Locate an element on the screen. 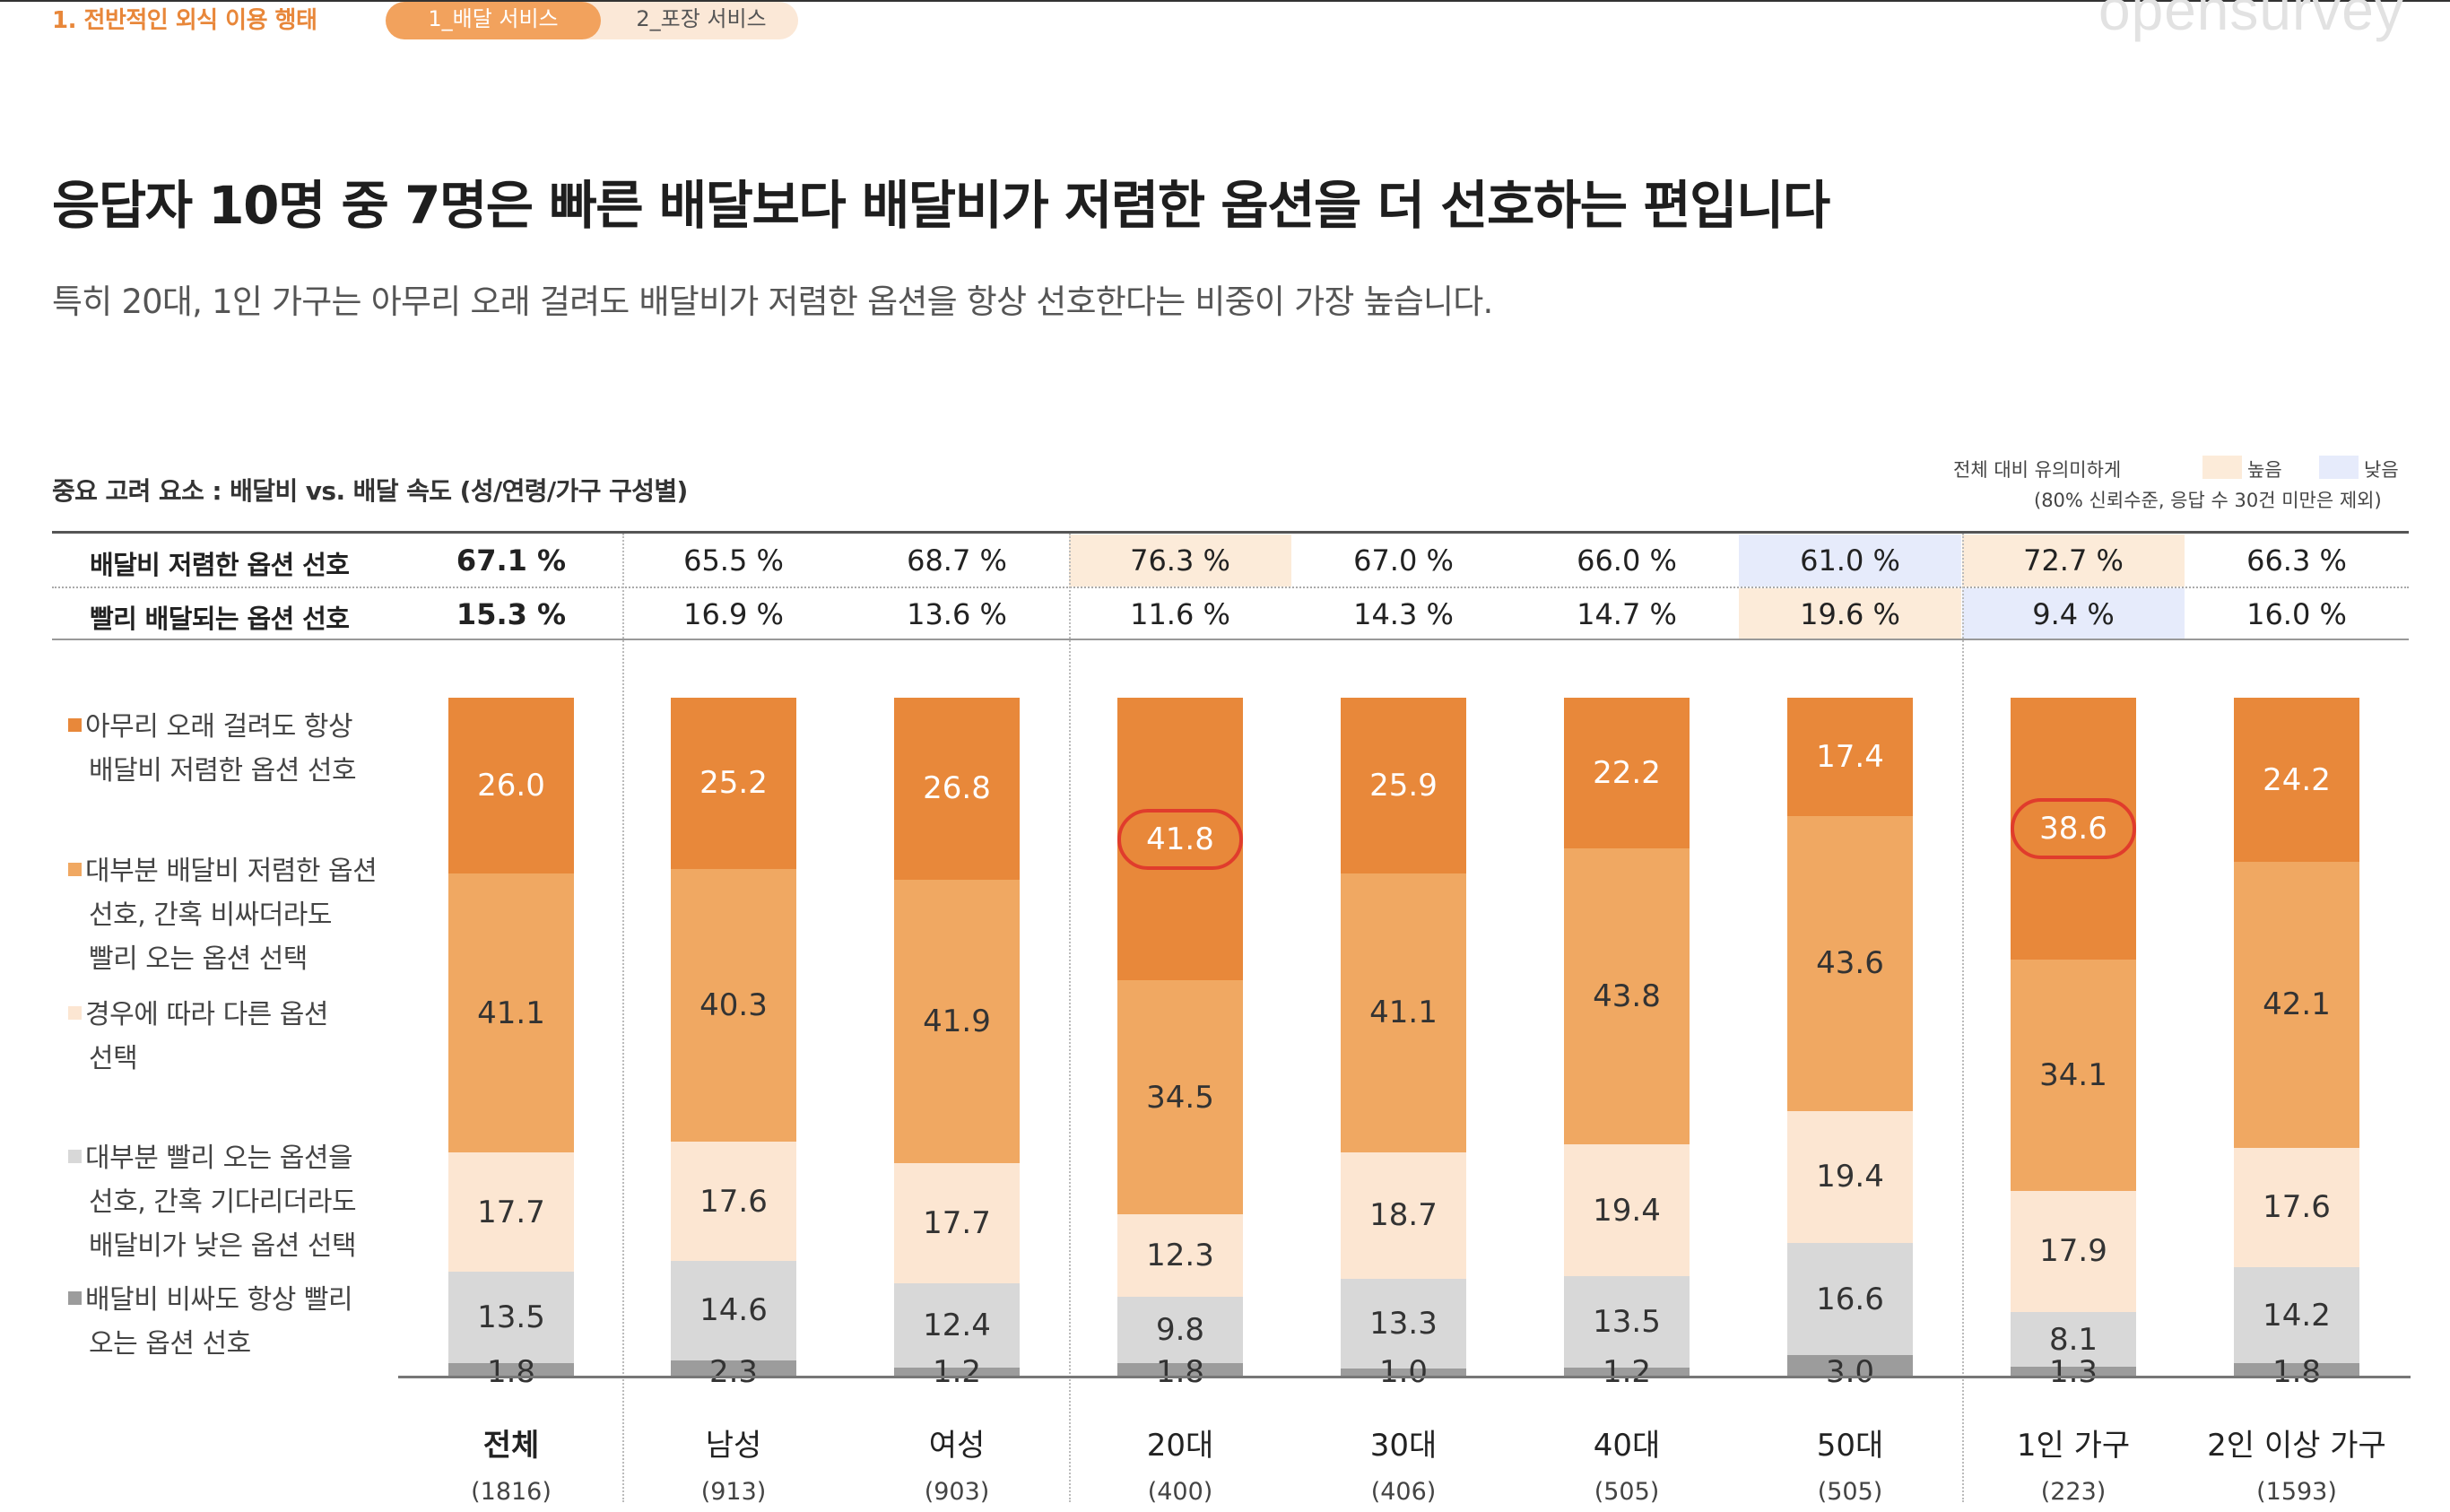 The height and width of the screenshot is (1512, 2450). legend-text: 선택 is located at coordinates (113, 1058).